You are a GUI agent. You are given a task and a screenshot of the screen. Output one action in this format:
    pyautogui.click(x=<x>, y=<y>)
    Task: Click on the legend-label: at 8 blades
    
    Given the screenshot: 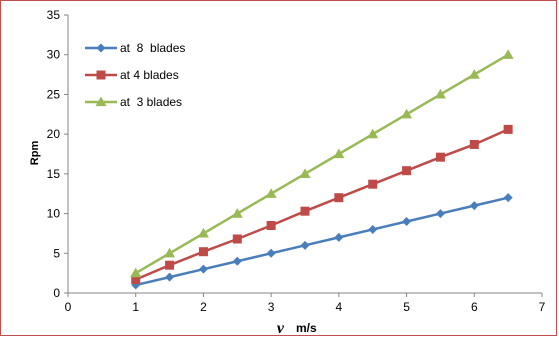 What is the action you would take?
    pyautogui.click(x=152, y=48)
    